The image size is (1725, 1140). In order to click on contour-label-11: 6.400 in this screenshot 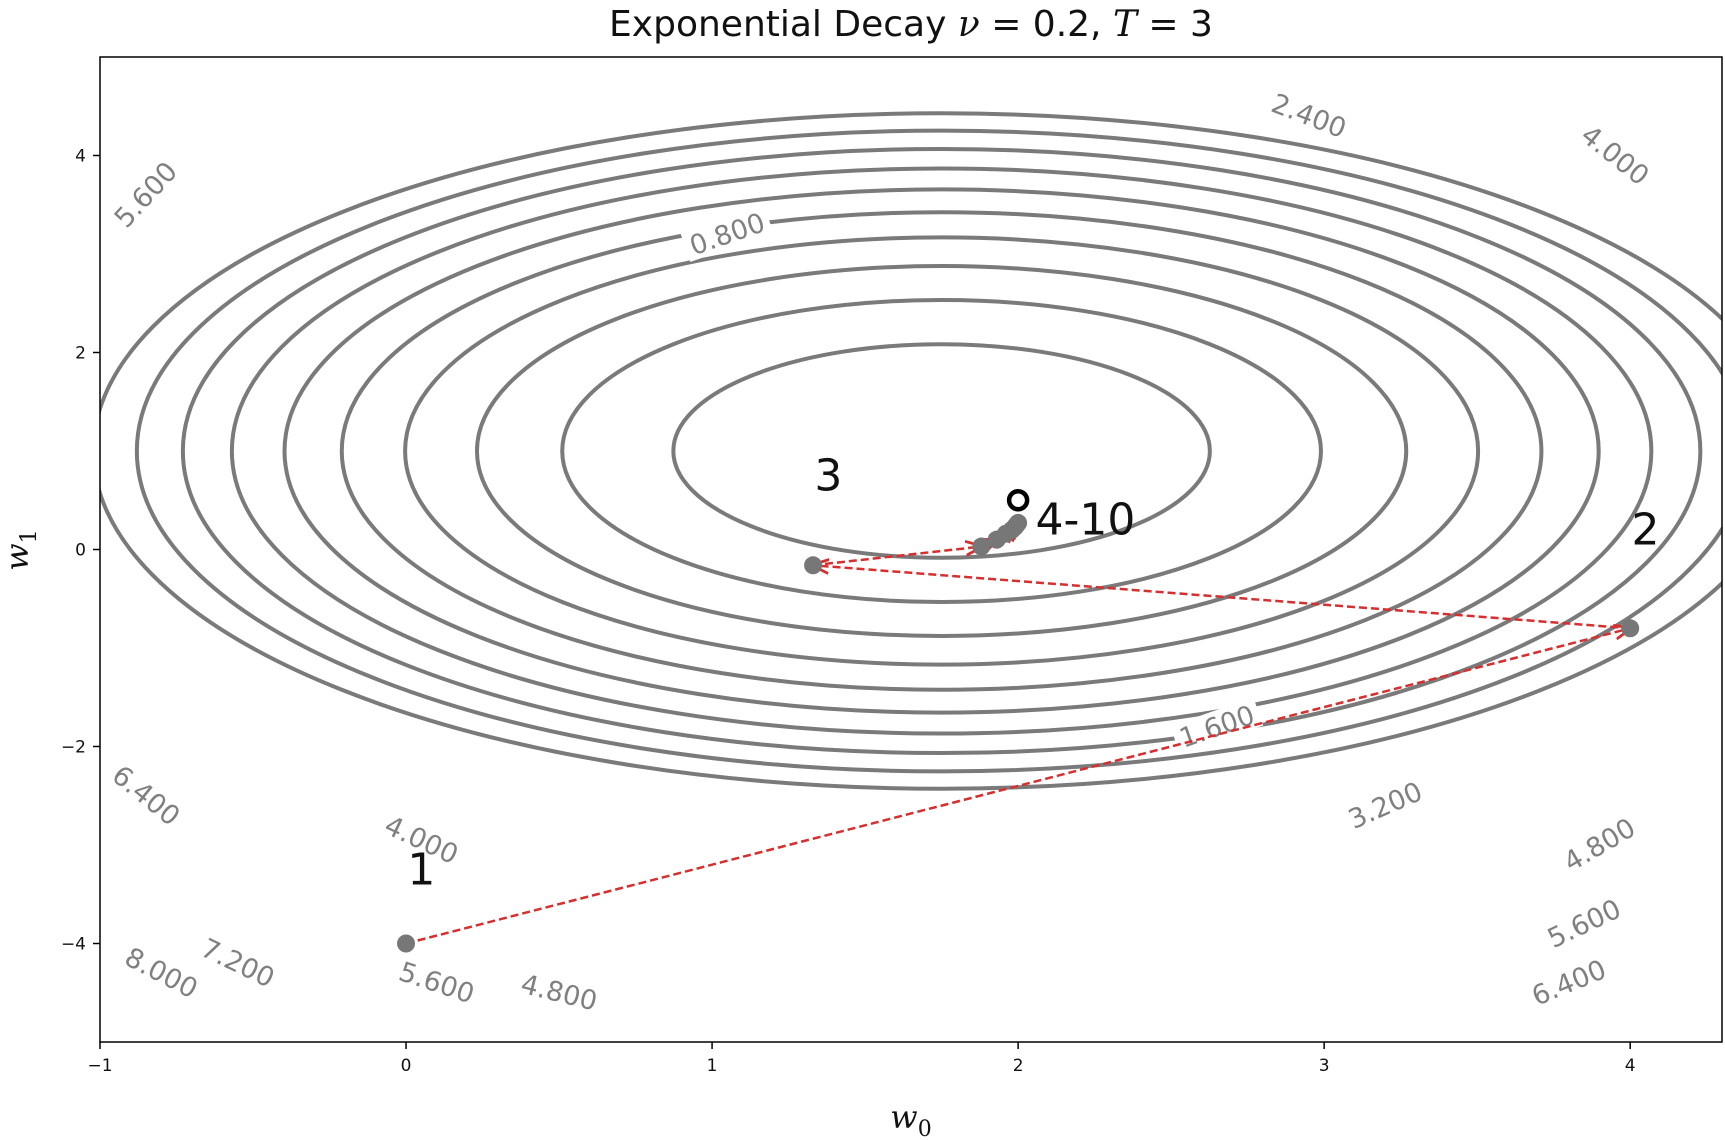, I will do `click(146, 795)`.